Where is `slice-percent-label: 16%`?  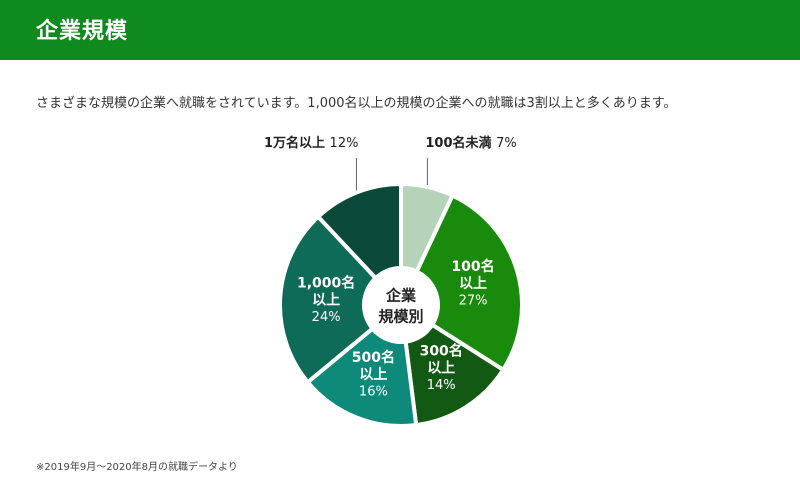
slice-percent-label: 16% is located at coordinates (373, 391).